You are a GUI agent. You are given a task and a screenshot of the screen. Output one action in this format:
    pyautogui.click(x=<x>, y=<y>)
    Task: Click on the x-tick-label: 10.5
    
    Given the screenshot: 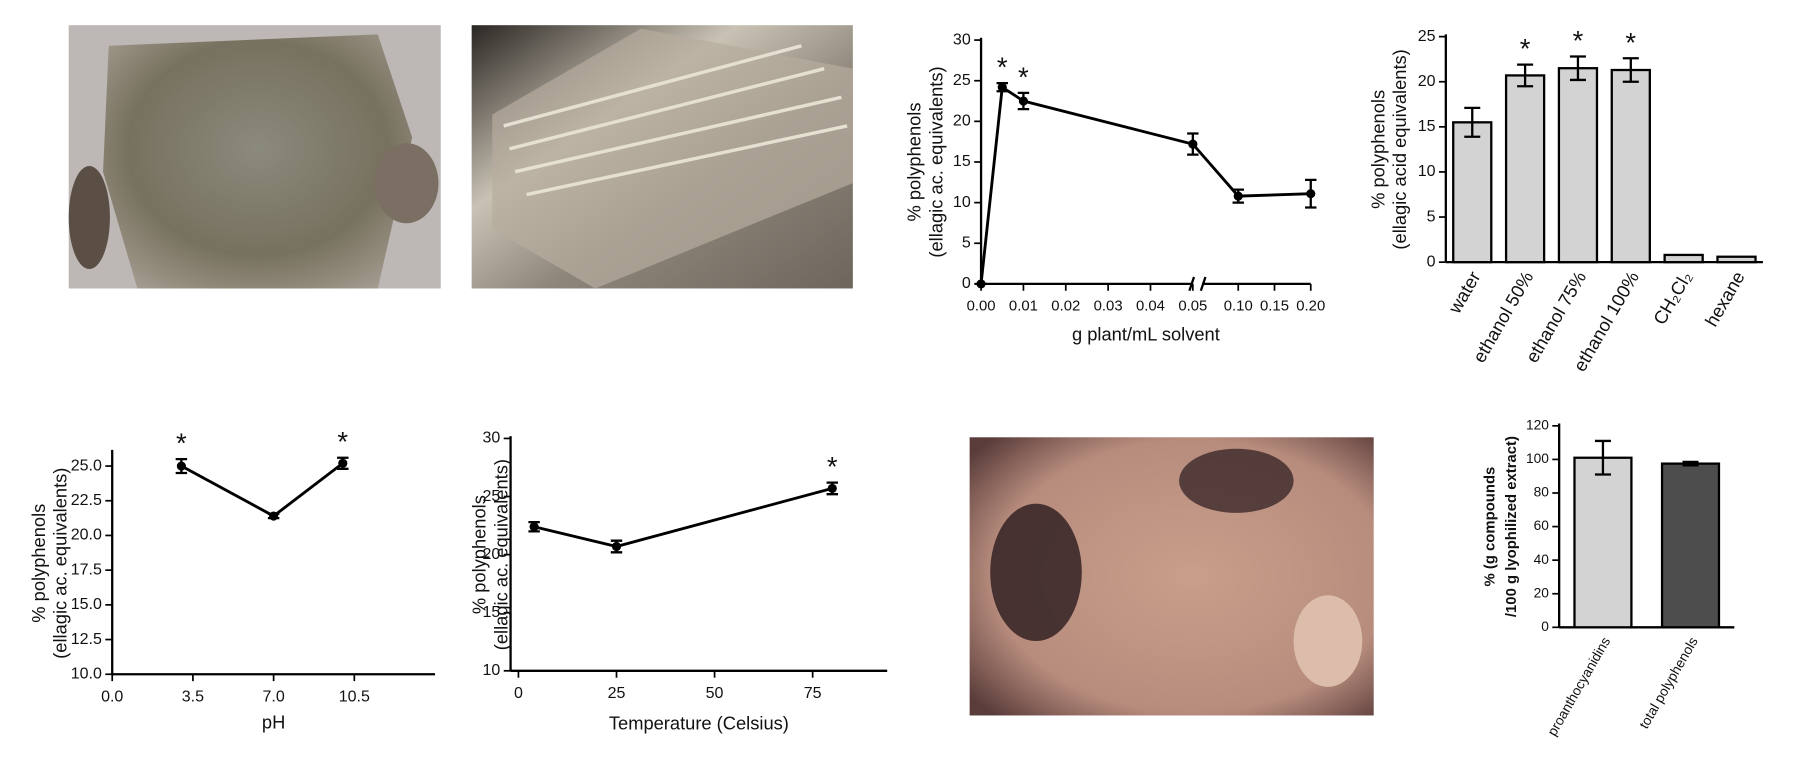 What is the action you would take?
    pyautogui.click(x=354, y=696)
    